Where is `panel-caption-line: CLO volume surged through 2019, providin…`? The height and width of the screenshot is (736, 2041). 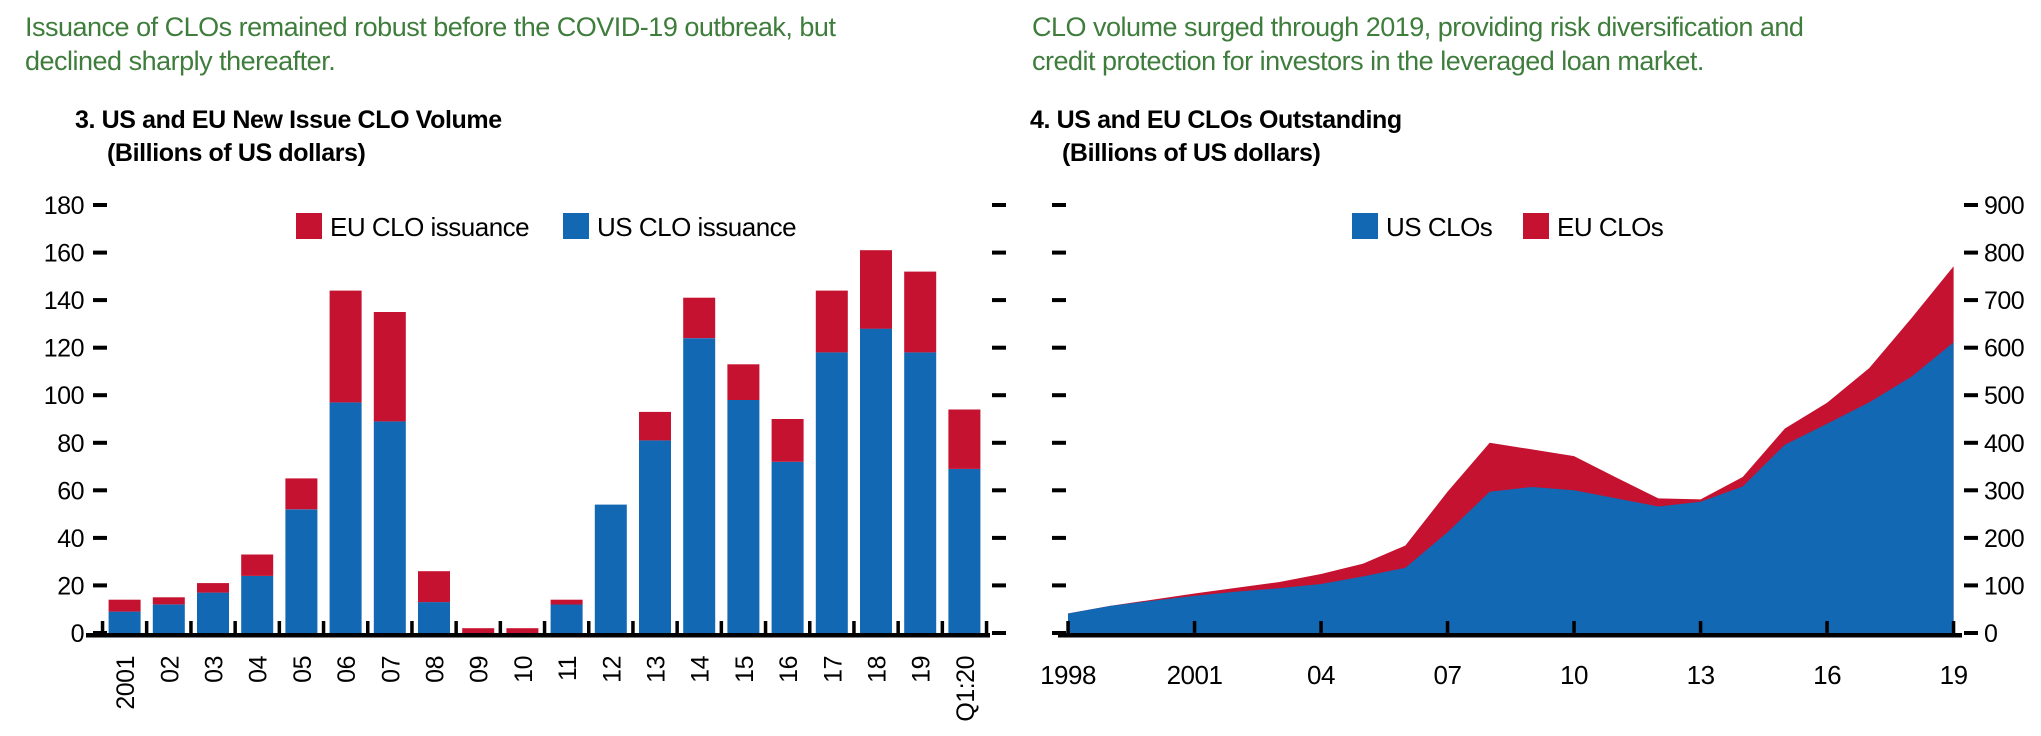 panel-caption-line: CLO volume surged through 2019, providin… is located at coordinates (1418, 27).